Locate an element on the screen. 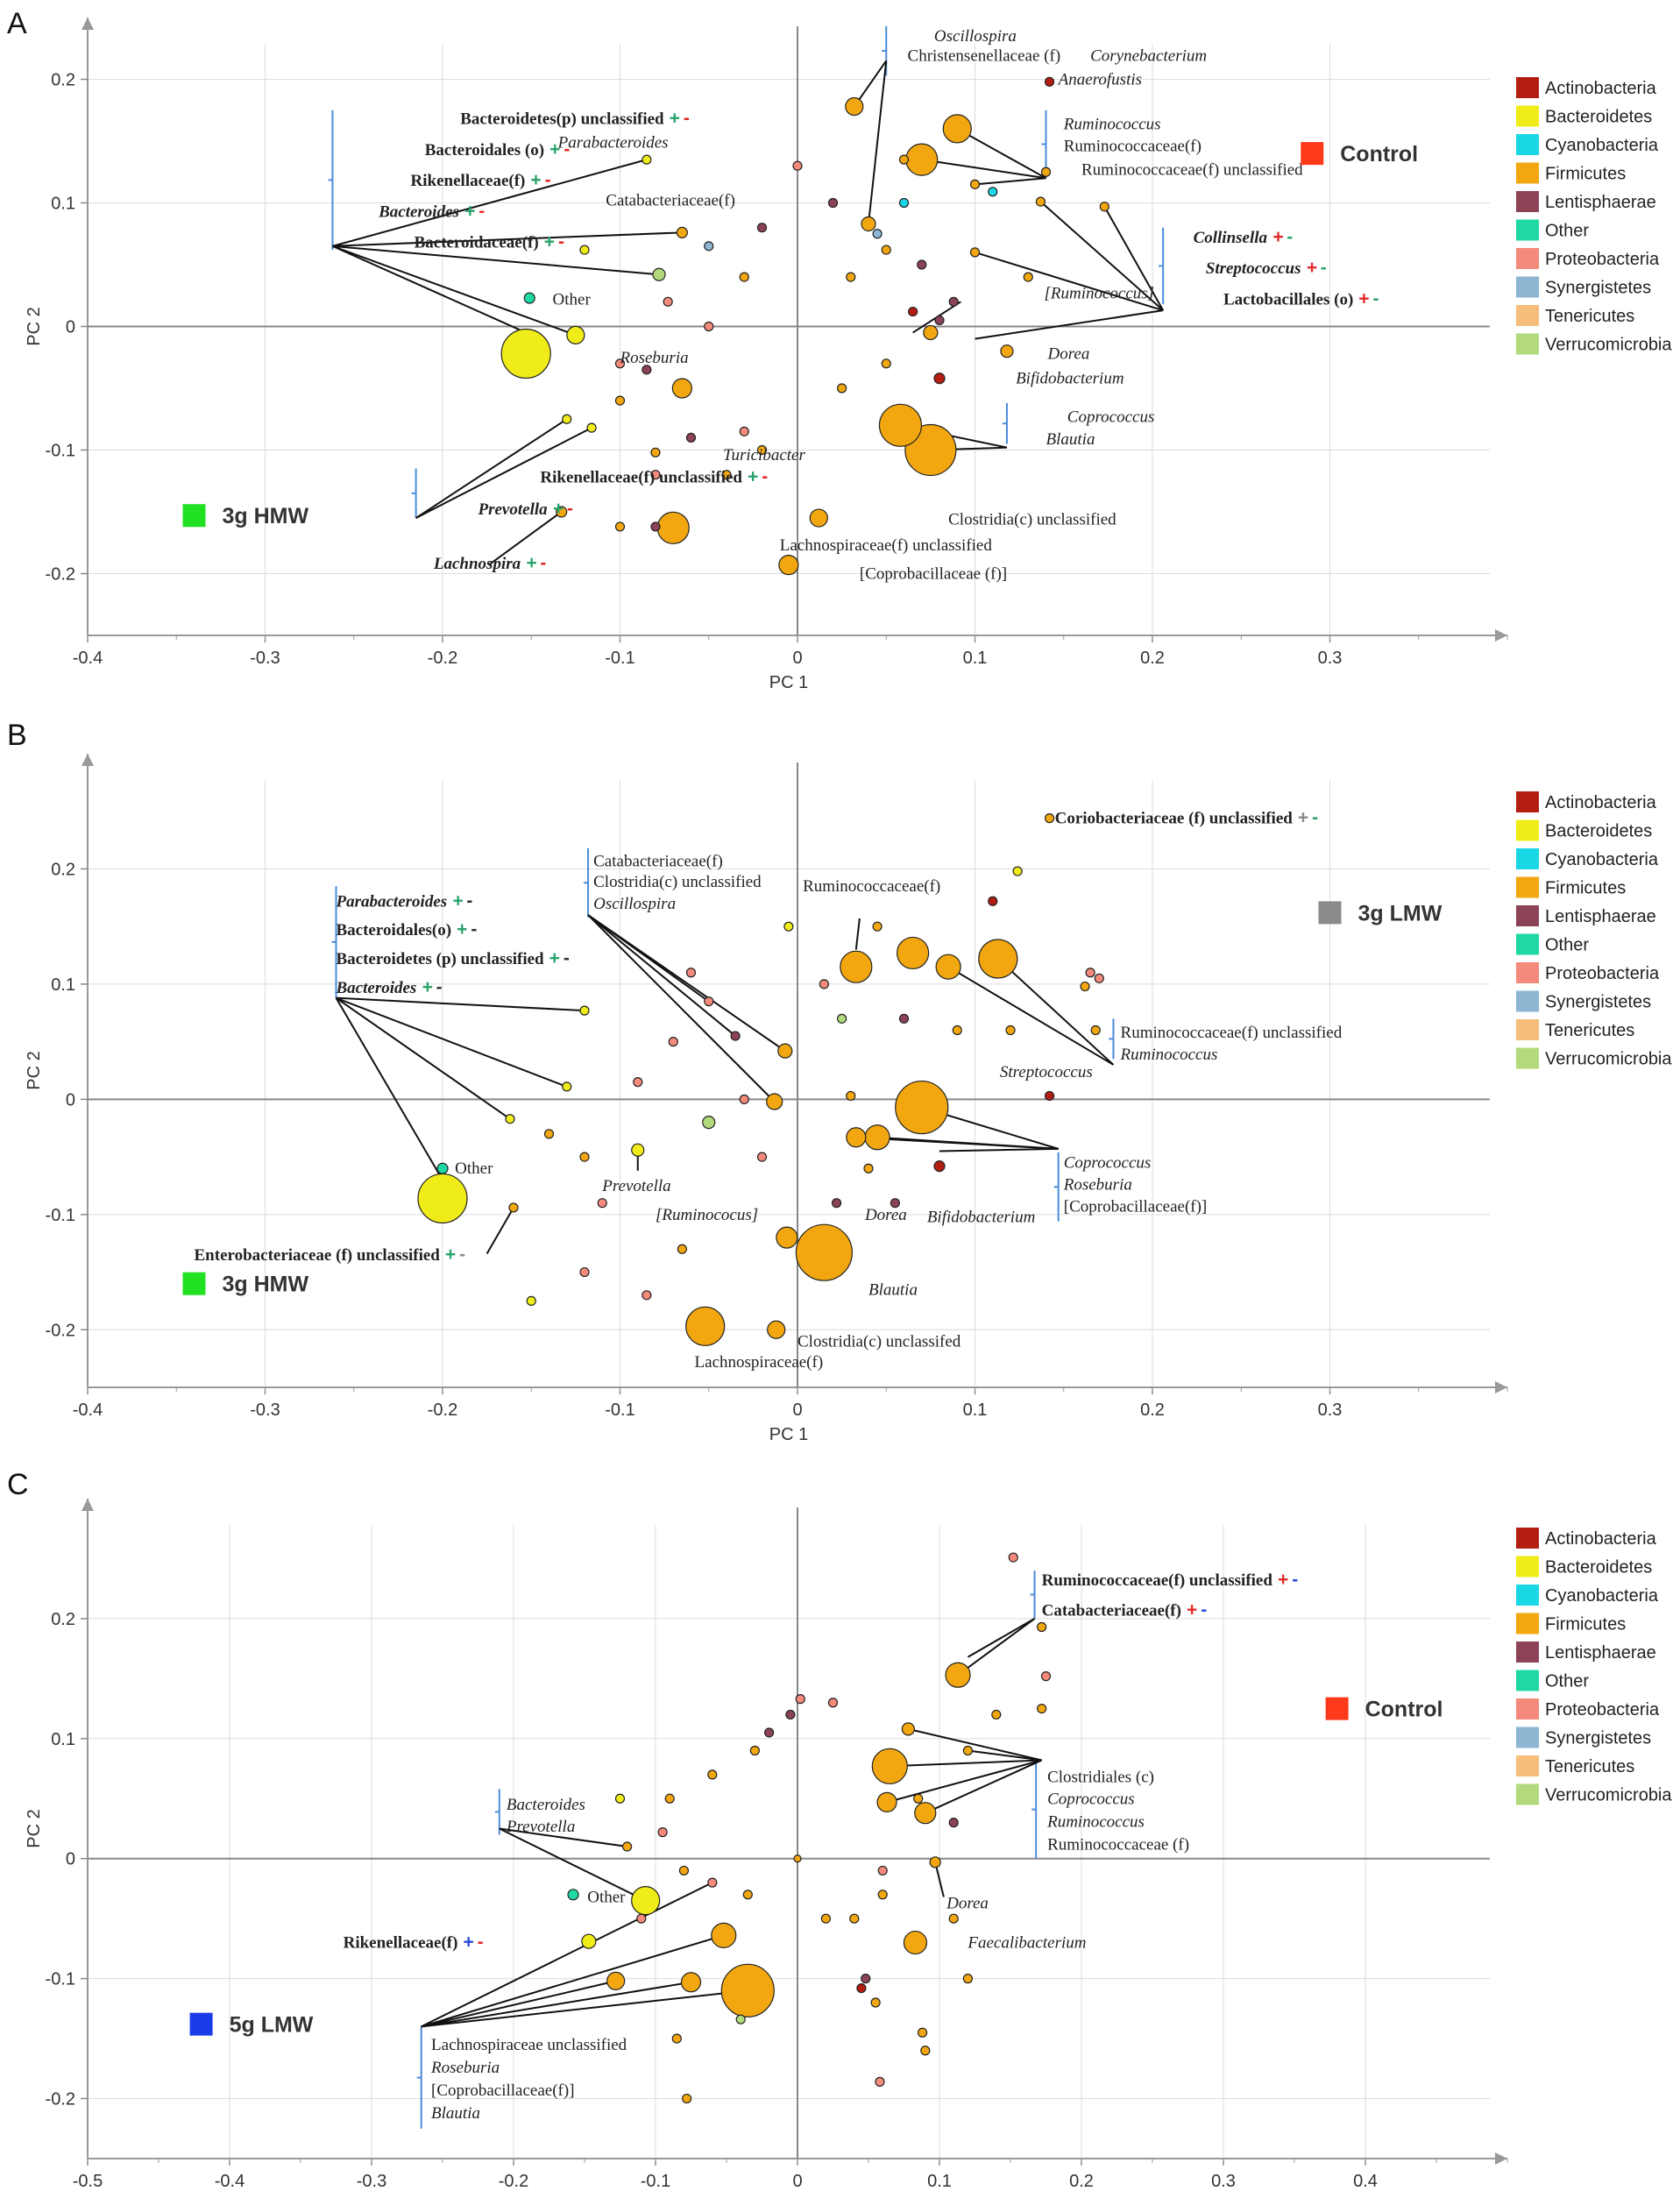  taxon-label: Bacteroides is located at coordinates (546, 1805).